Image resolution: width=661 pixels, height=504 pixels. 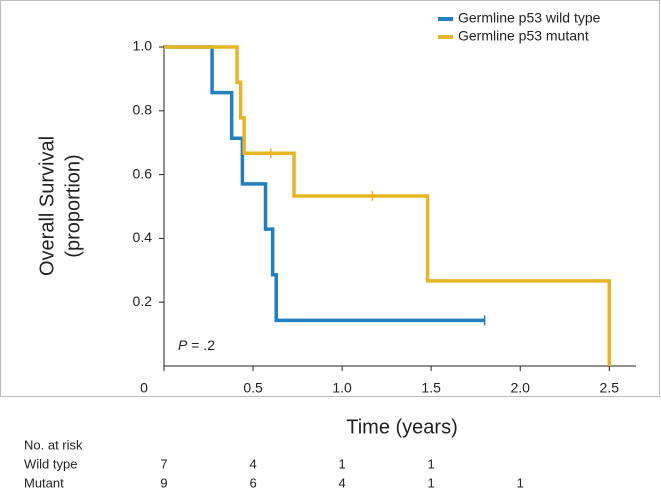 I want to click on risk-count: 7, so click(x=163, y=463).